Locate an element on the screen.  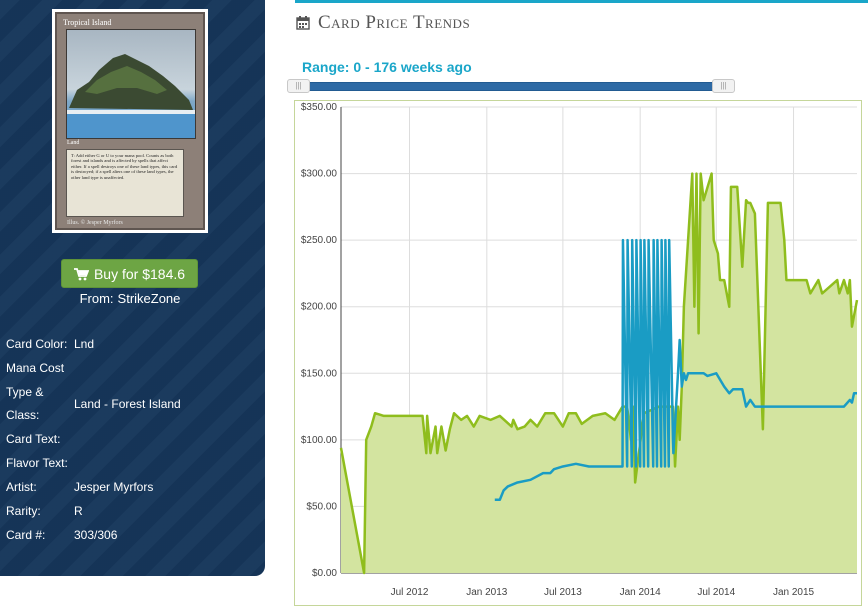
buy-button: Buy for $184.6 is located at coordinates (129, 273).